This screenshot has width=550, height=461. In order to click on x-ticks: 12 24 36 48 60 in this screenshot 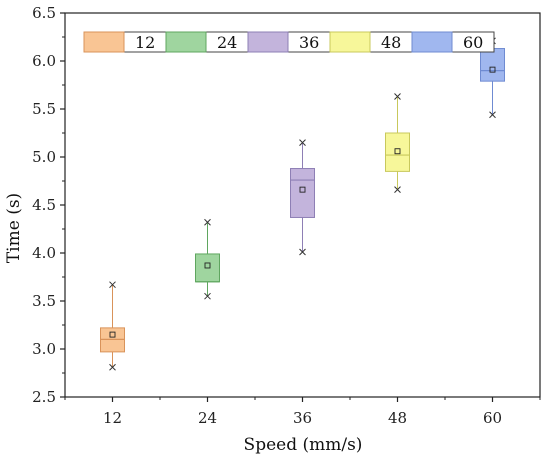, I will do `click(302, 412)`.